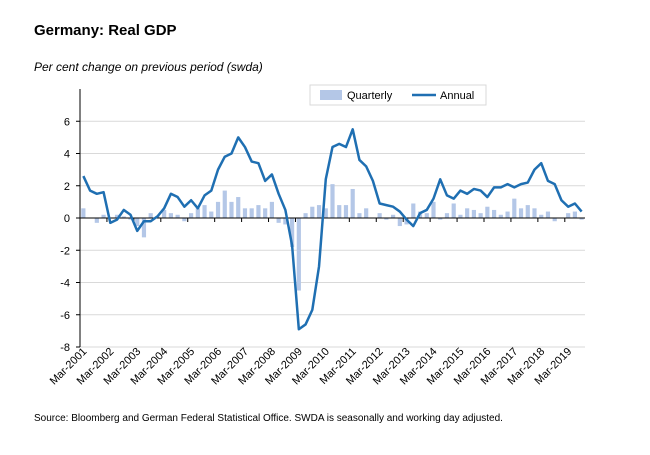  I want to click on y-tick-label: -4, so click(65, 284).